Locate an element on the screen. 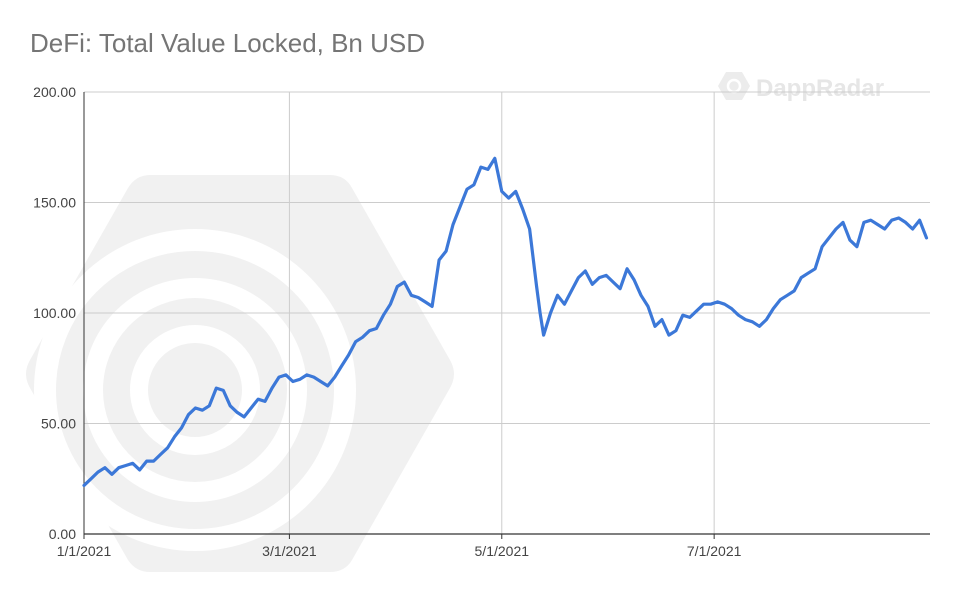 The width and height of the screenshot is (960, 589). y-tick-label: 50.00 is located at coordinates (58, 424).